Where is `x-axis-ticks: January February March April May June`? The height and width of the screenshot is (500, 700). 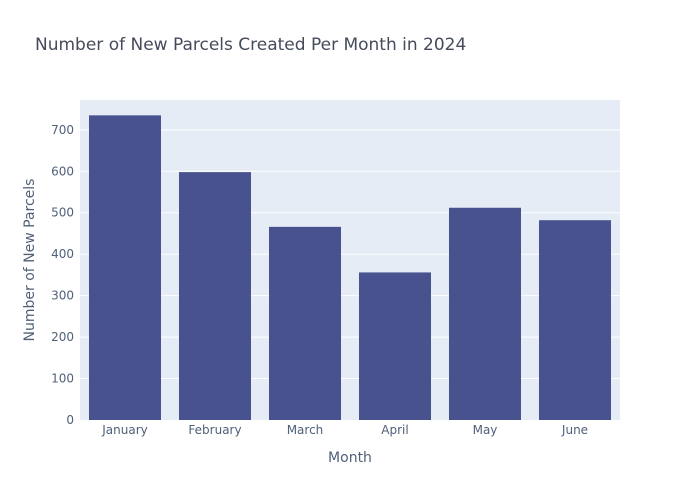 x-axis-ticks: January February March April May June is located at coordinates (344, 430).